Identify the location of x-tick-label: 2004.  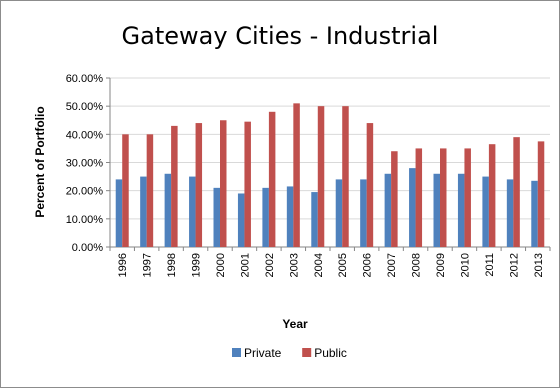
(319, 265).